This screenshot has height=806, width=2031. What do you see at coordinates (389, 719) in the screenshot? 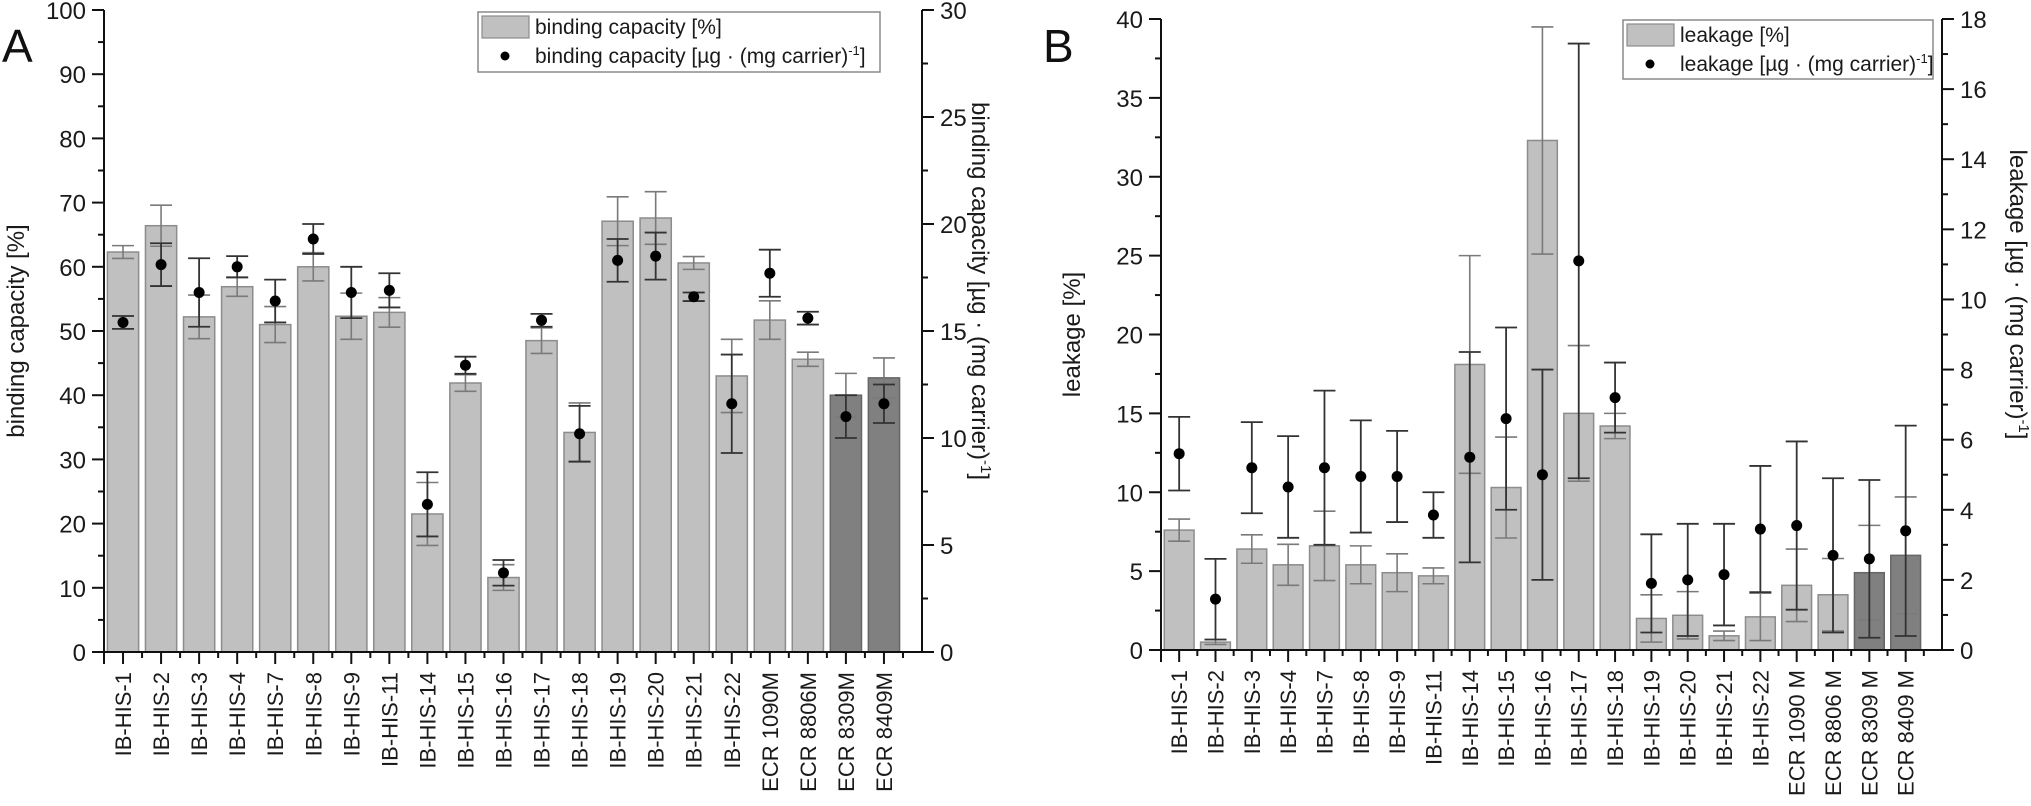
I see `category-label: IB-HIS-11` at bounding box center [389, 719].